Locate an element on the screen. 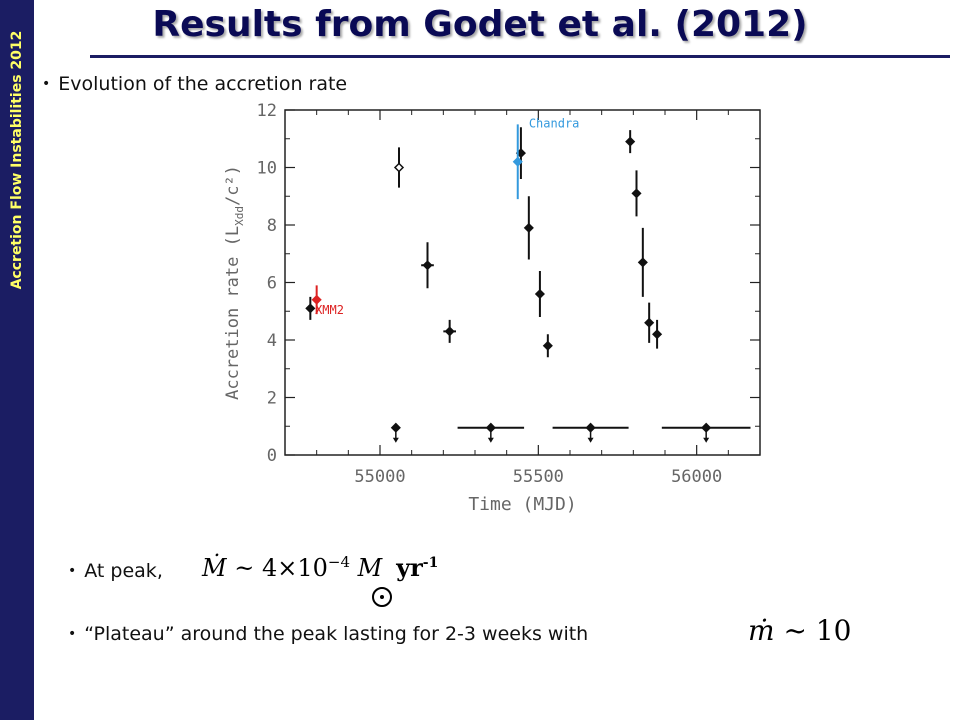 Image resolution: width=960 pixels, height=720 pixels. mass-symbol: M is located at coordinates (366, 568).